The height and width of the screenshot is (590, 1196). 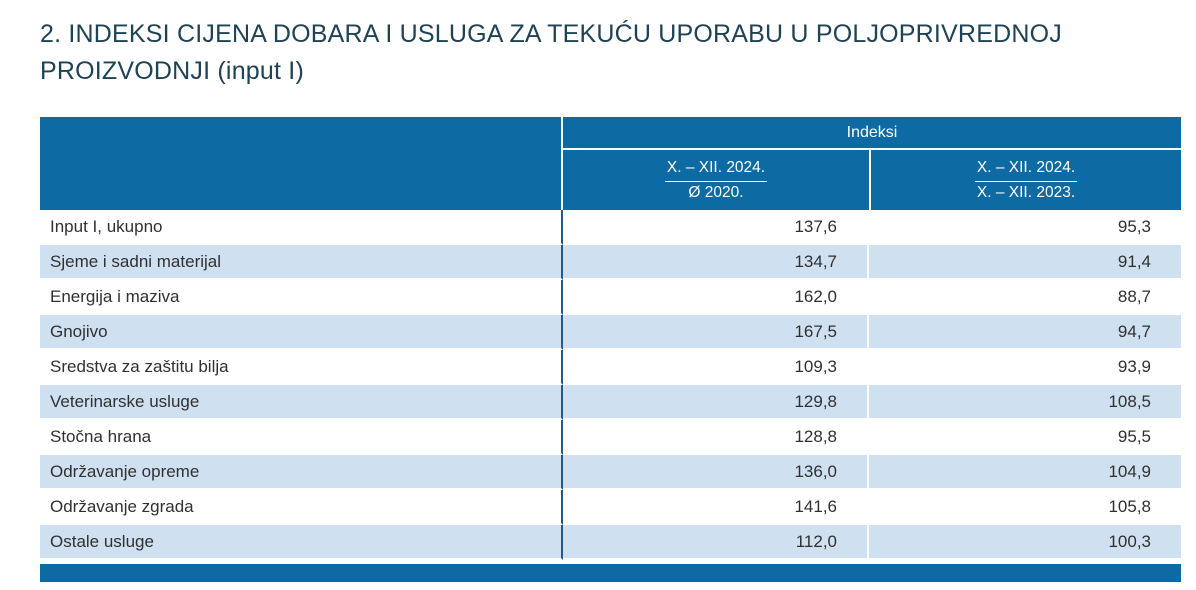 What do you see at coordinates (716, 402) in the screenshot?
I see `value-index-base2020: 129,8` at bounding box center [716, 402].